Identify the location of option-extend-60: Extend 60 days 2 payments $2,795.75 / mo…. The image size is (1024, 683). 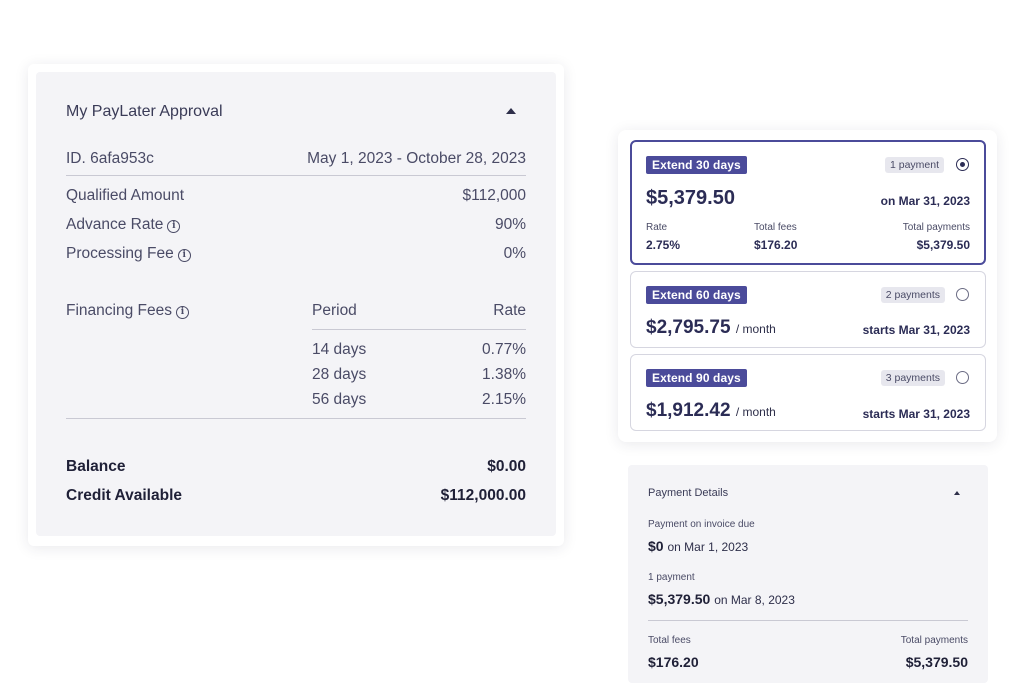
(808, 309).